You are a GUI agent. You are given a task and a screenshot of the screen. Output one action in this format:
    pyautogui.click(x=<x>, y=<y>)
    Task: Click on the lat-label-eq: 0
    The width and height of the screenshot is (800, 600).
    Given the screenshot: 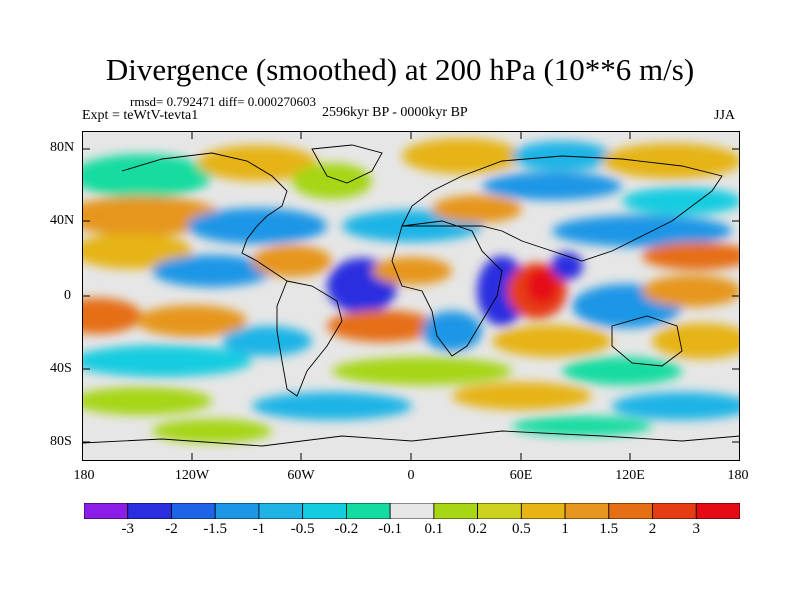 What is the action you would take?
    pyautogui.click(x=67, y=295)
    